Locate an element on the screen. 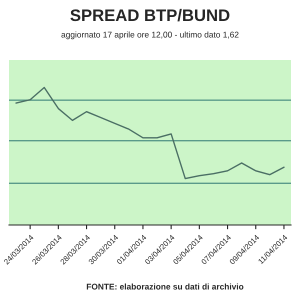  chart-title: SPREAD BTP/BUND is located at coordinates (150, 15).